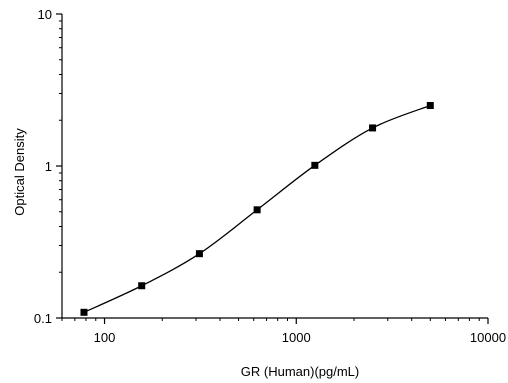 The height and width of the screenshot is (383, 508). Describe the element at coordinates (300, 371) in the screenshot. I see `x-axis-title: GR (Human)(pg/mL)` at that location.